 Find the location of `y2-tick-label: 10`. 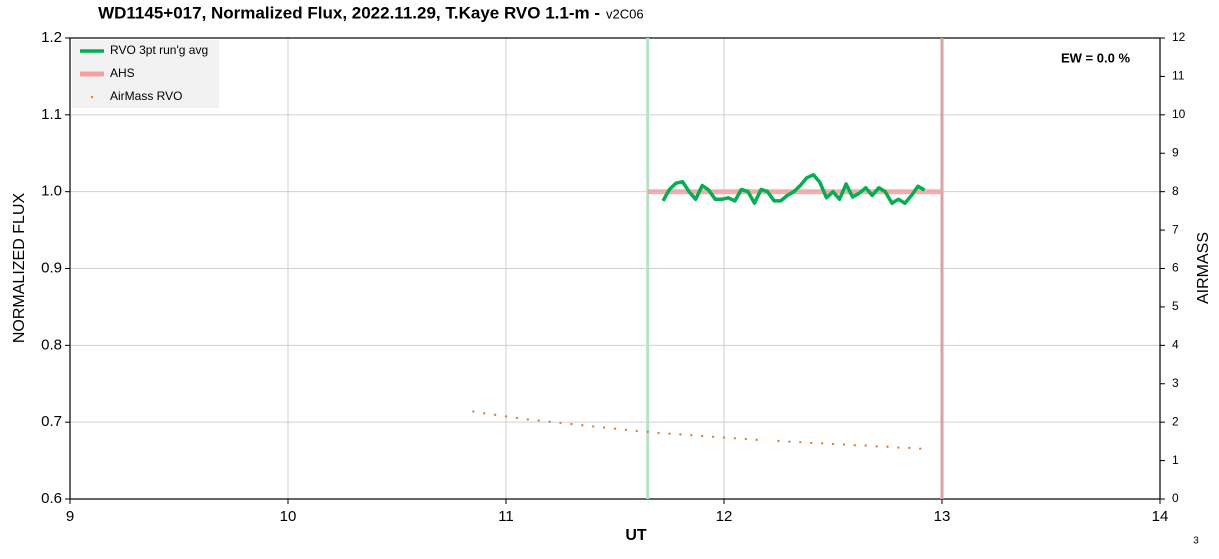

y2-tick-label: 10 is located at coordinates (1179, 114).